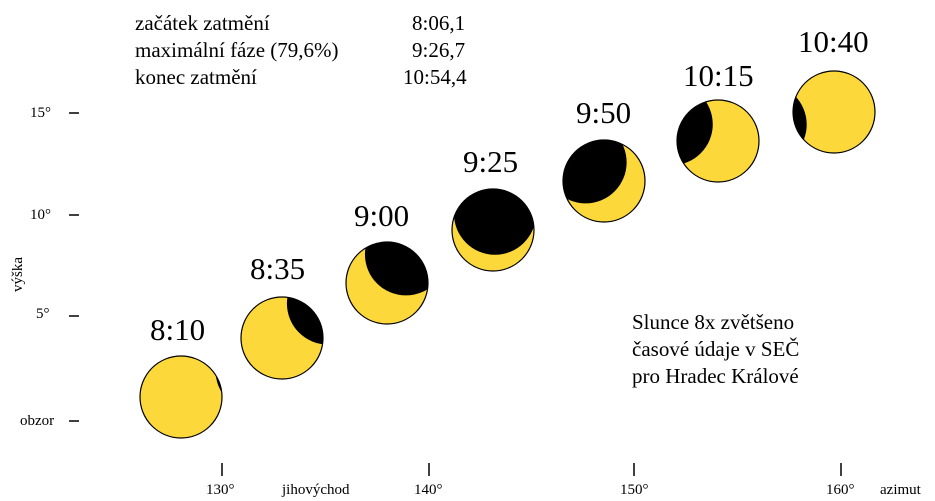 Image resolution: width=935 pixels, height=501 pixels. Describe the element at coordinates (278, 268) in the screenshot. I see `time-label-0835: 8:35` at that location.